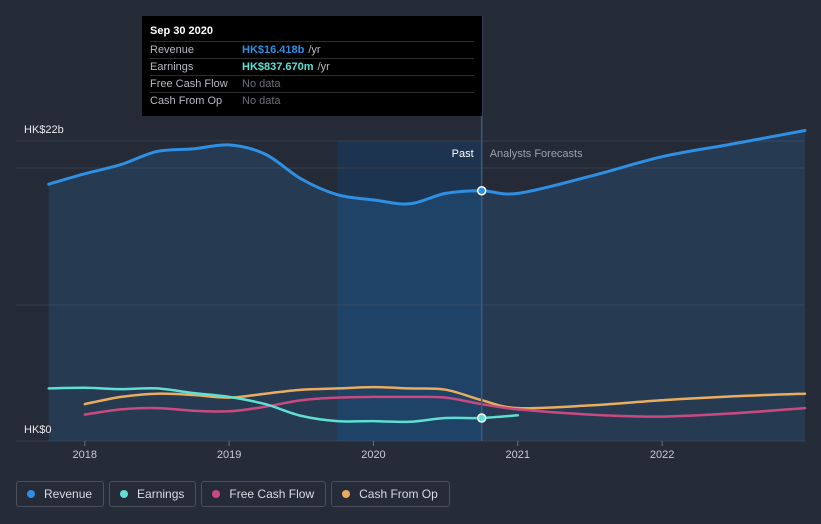  What do you see at coordinates (398, 494) in the screenshot?
I see `legend-label: Cash From Op` at bounding box center [398, 494].